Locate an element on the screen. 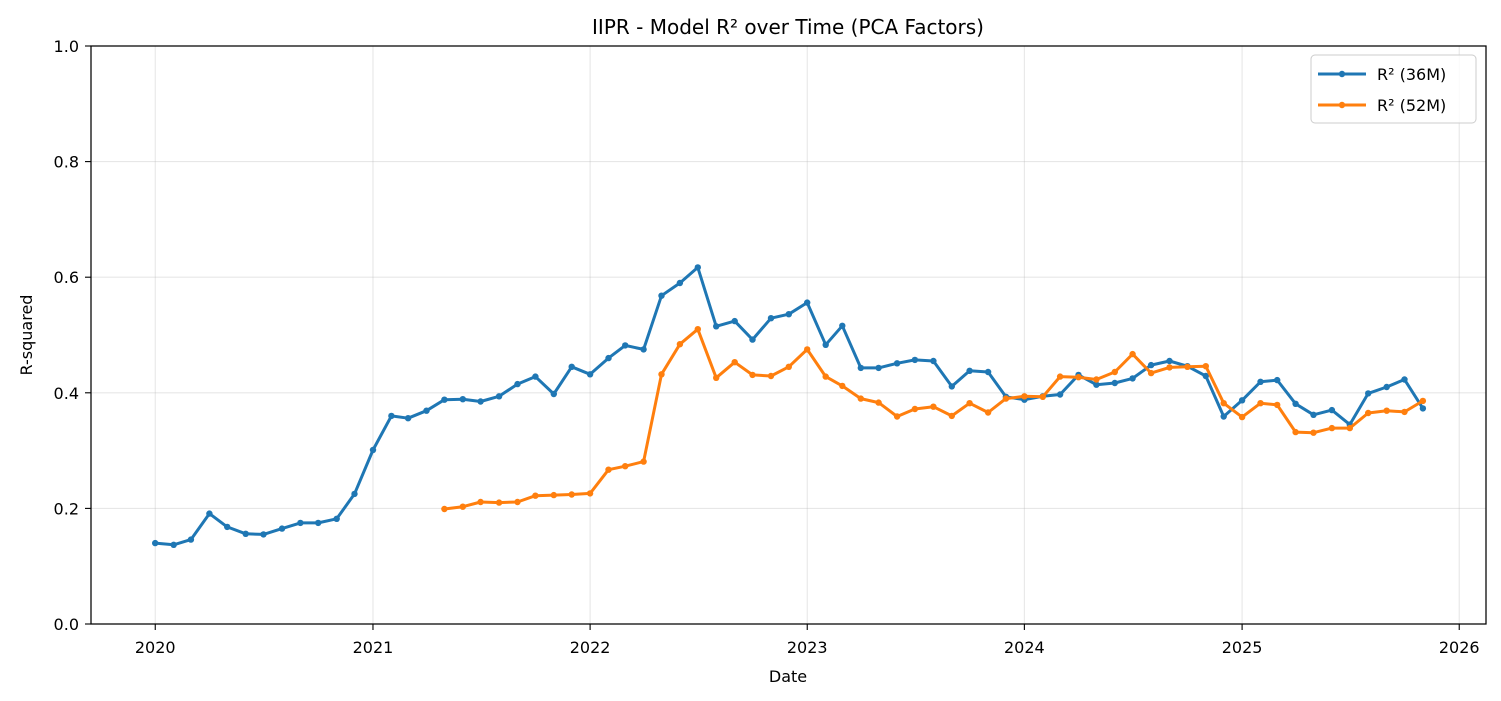 This screenshot has width=1501, height=701. x-tick-label: 2025 is located at coordinates (1242, 647).